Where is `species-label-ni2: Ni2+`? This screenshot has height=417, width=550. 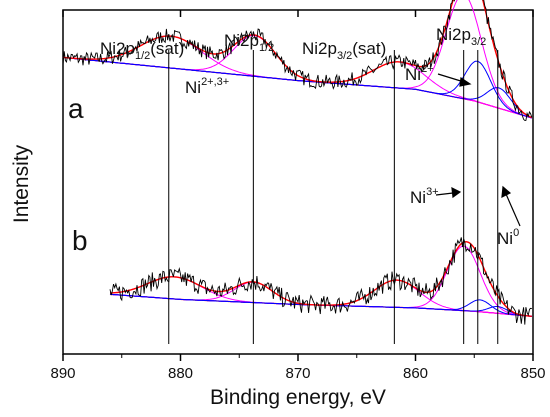
species-label-ni2: Ni2+ is located at coordinates (419, 73).